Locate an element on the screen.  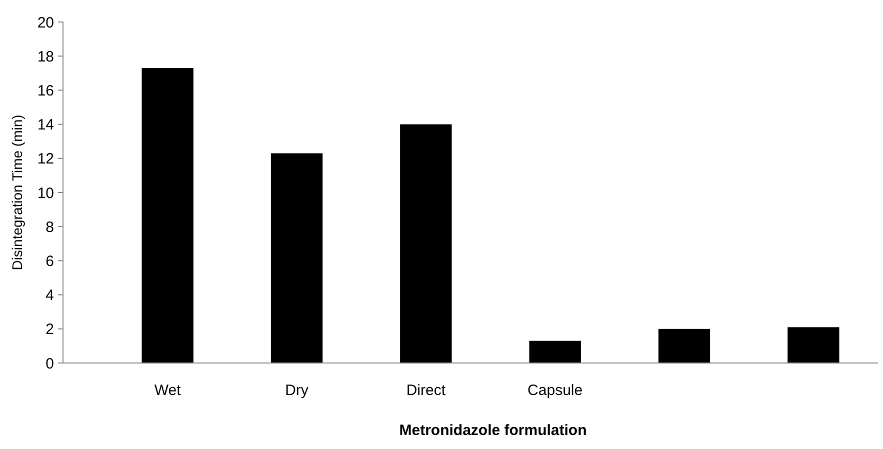
y-tick-label: 14 is located at coordinates (45, 125).